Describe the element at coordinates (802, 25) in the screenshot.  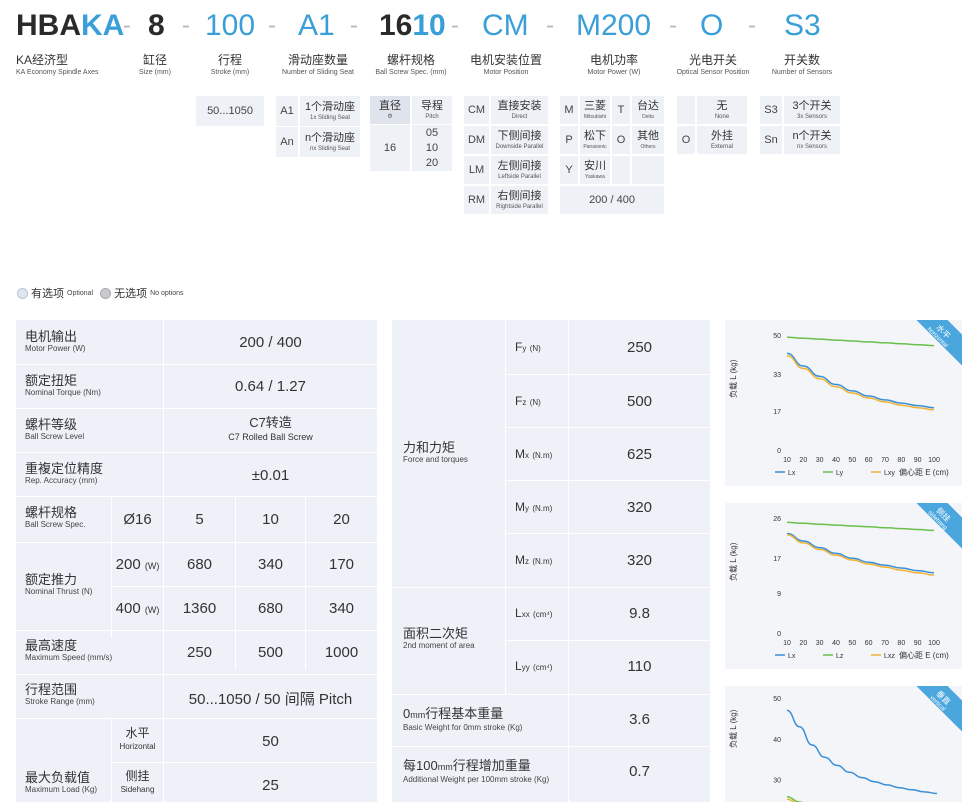
I see `code-sensor-num: S3` at that location.